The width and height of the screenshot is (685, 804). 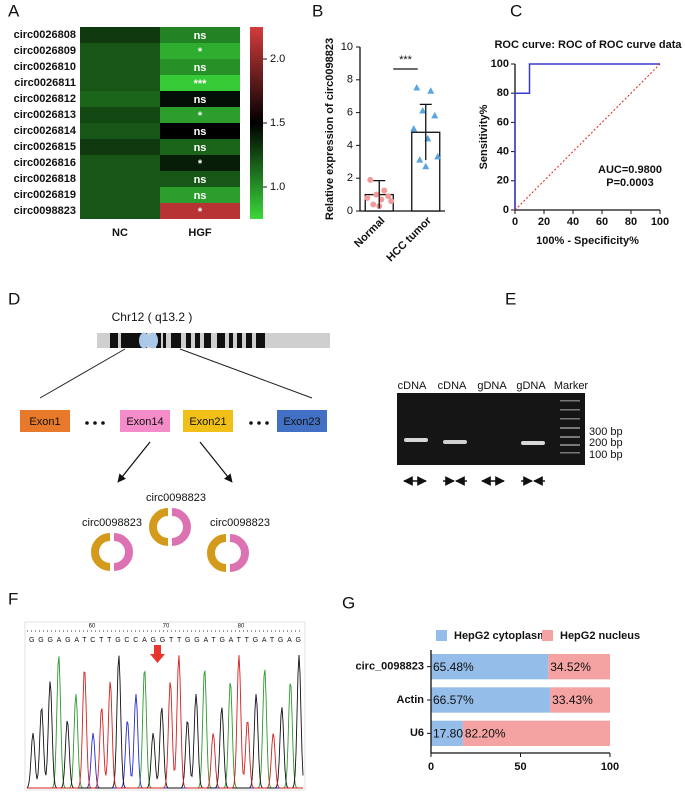 I want to click on bar-segment, so click(x=490, y=667).